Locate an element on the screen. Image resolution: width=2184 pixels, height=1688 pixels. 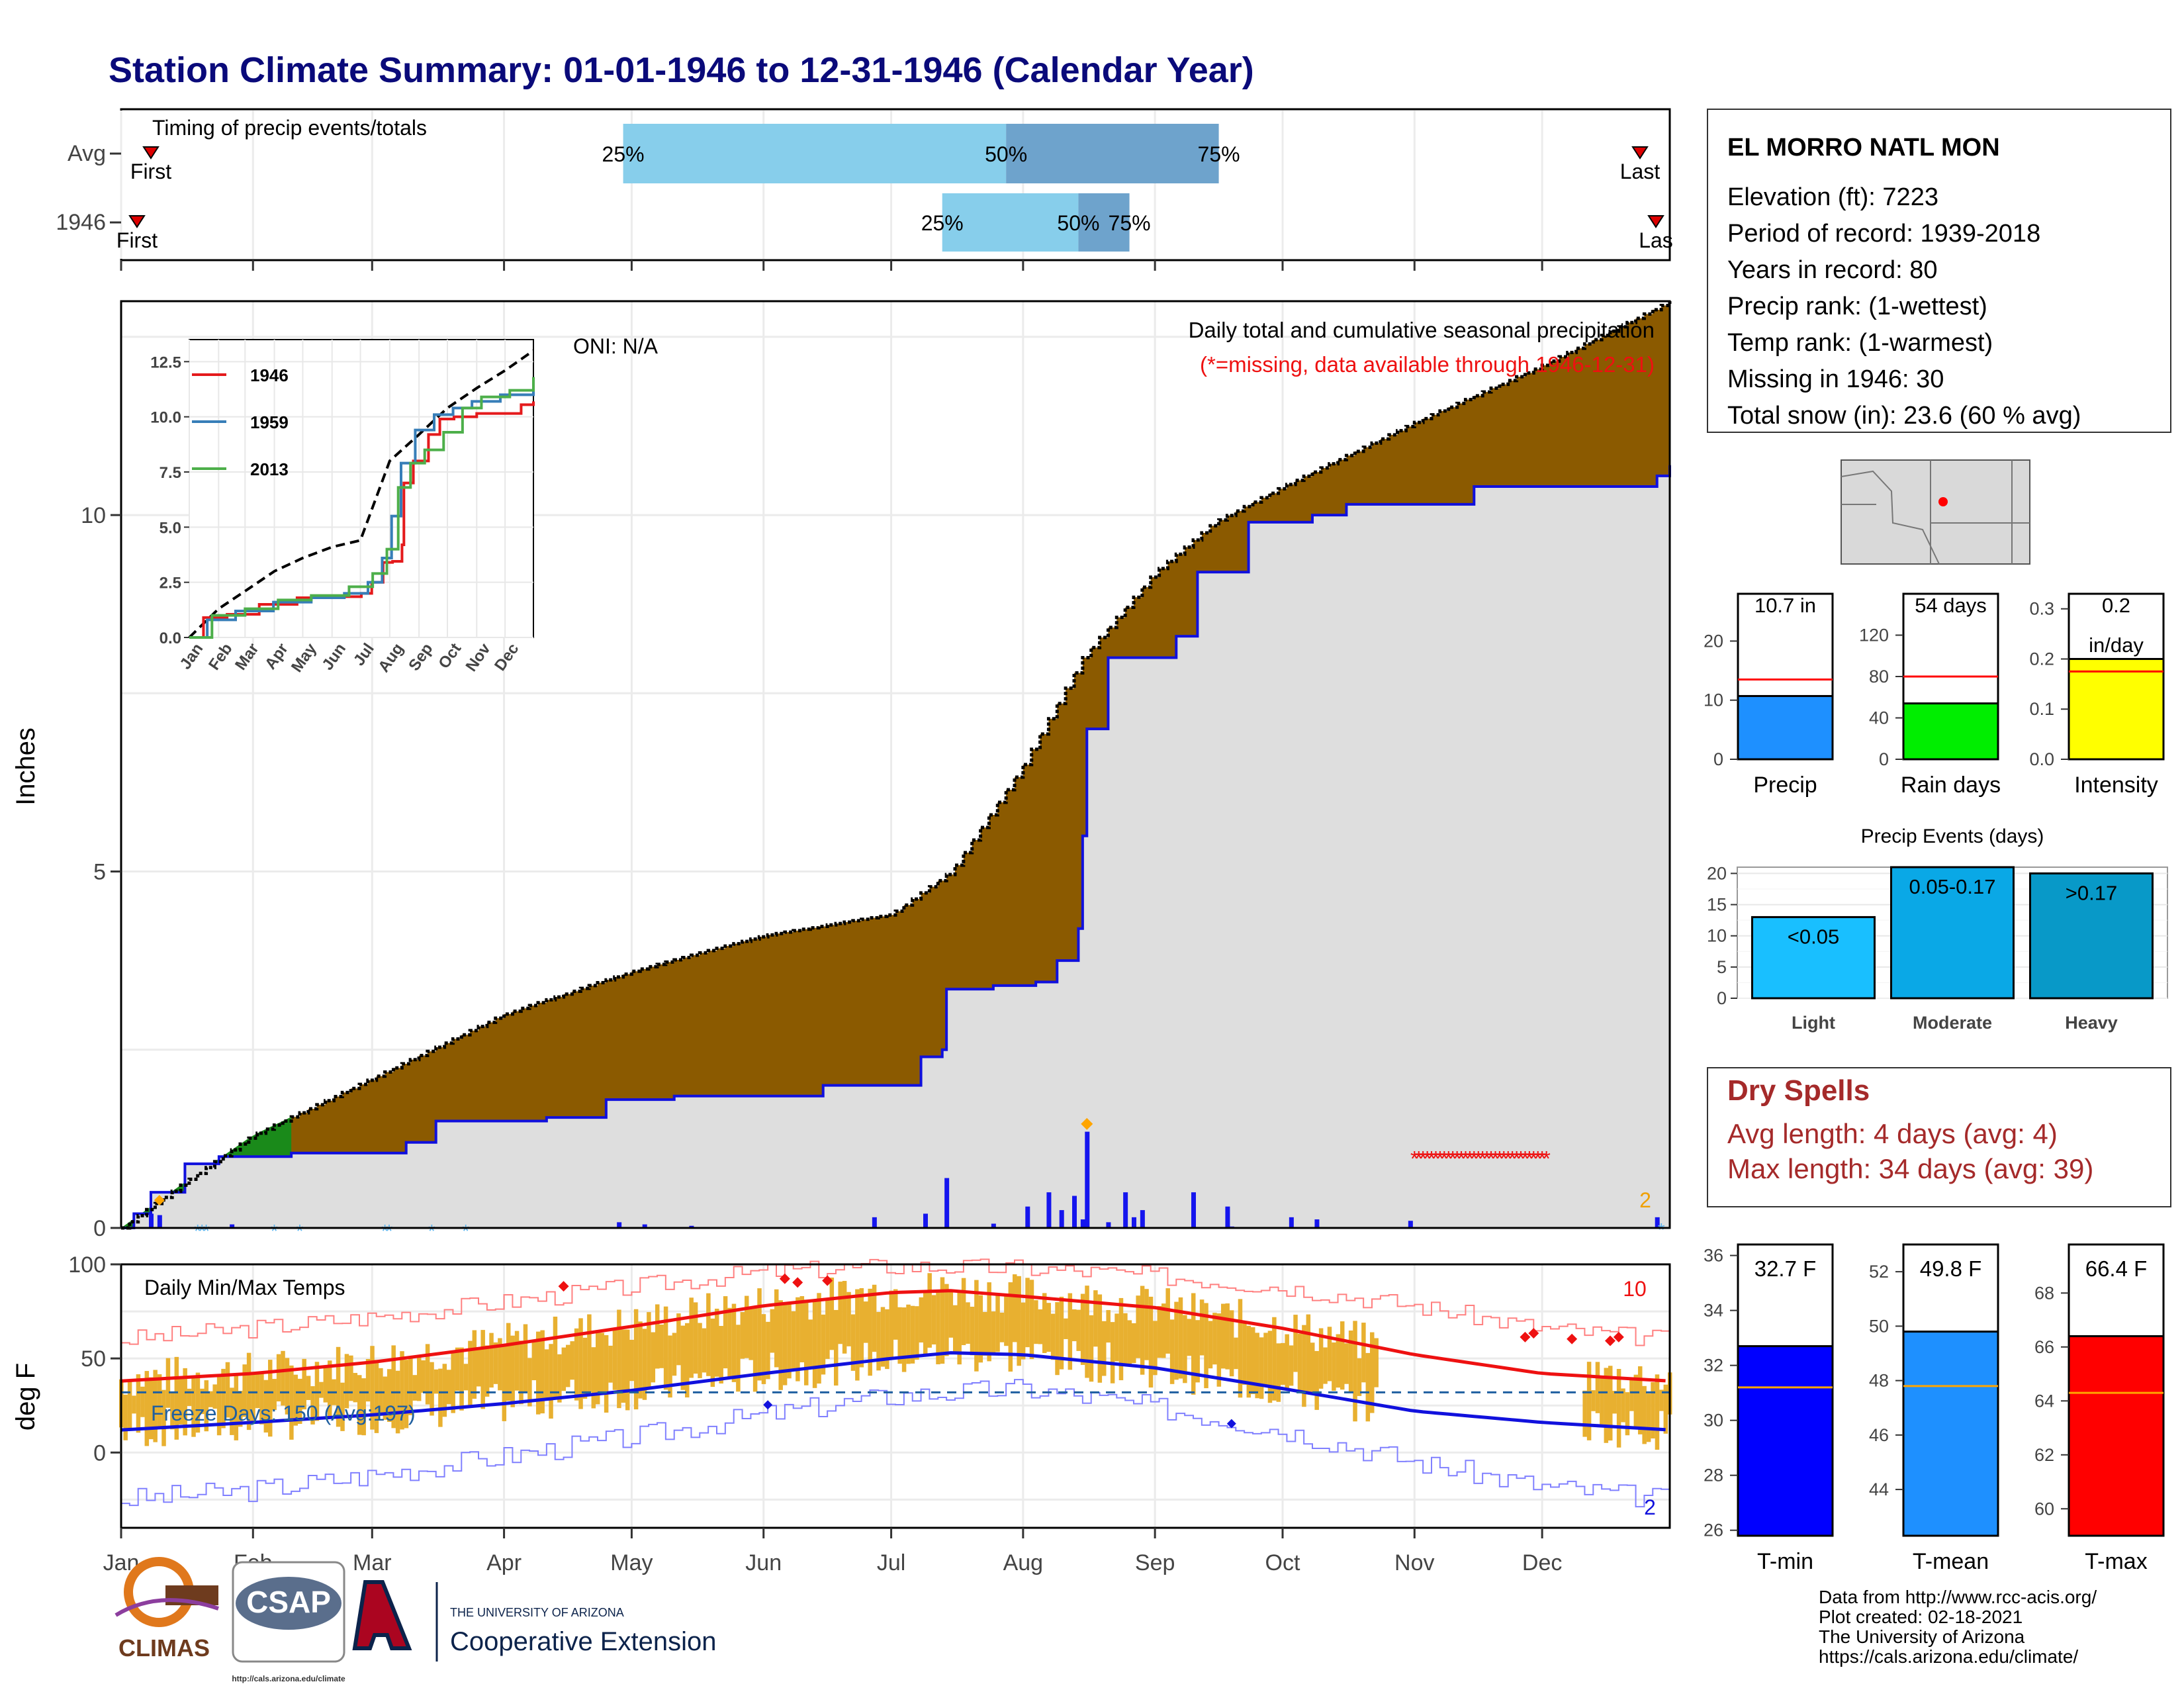
max-event-marker is located at coordinates (1087, 1123).